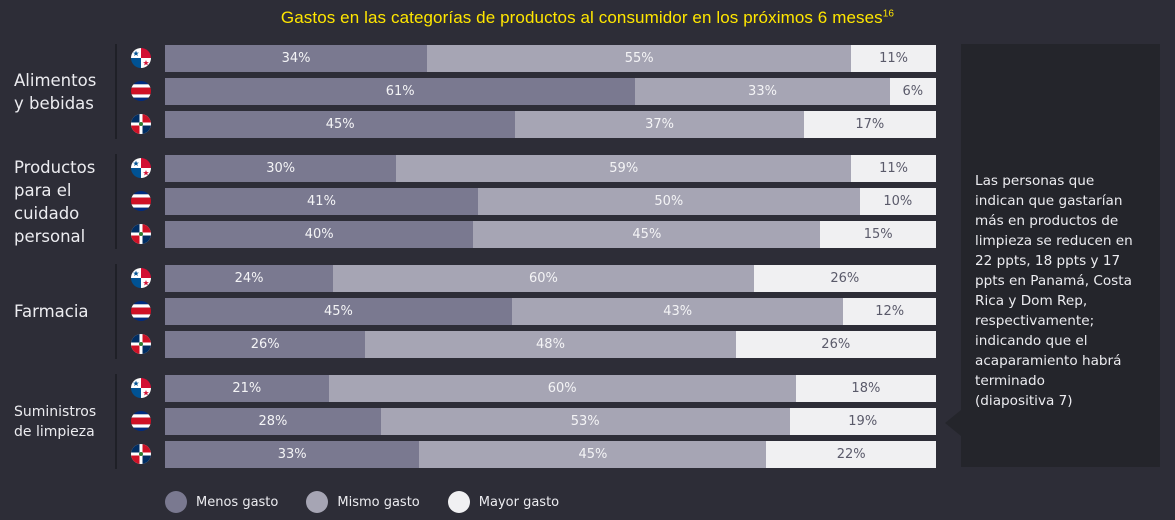  I want to click on segment-mayor-gasto: 6%, so click(912, 91).